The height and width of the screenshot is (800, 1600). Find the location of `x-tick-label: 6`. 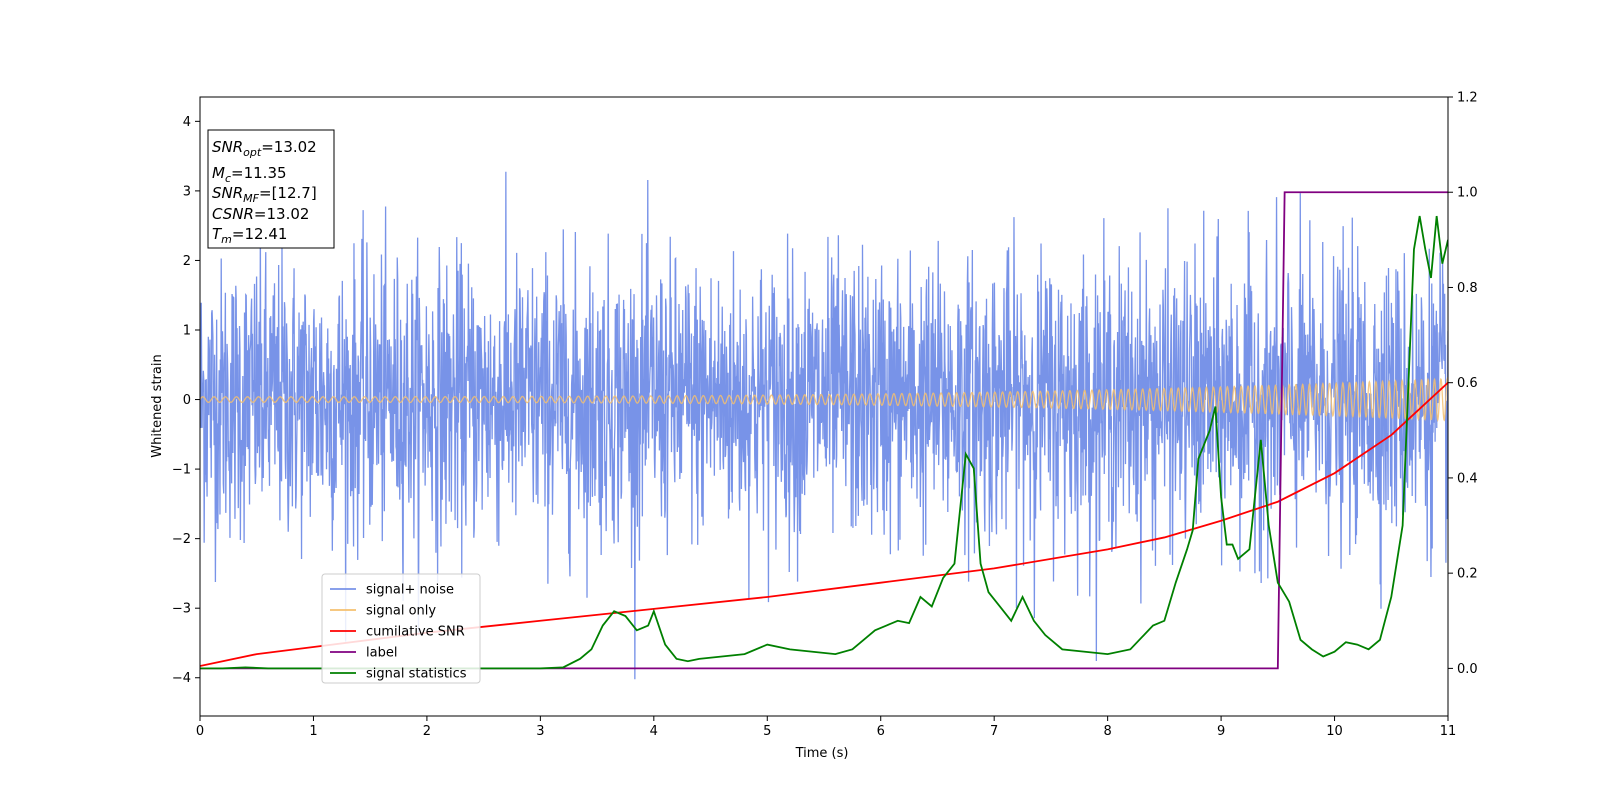

x-tick-label: 6 is located at coordinates (881, 731).